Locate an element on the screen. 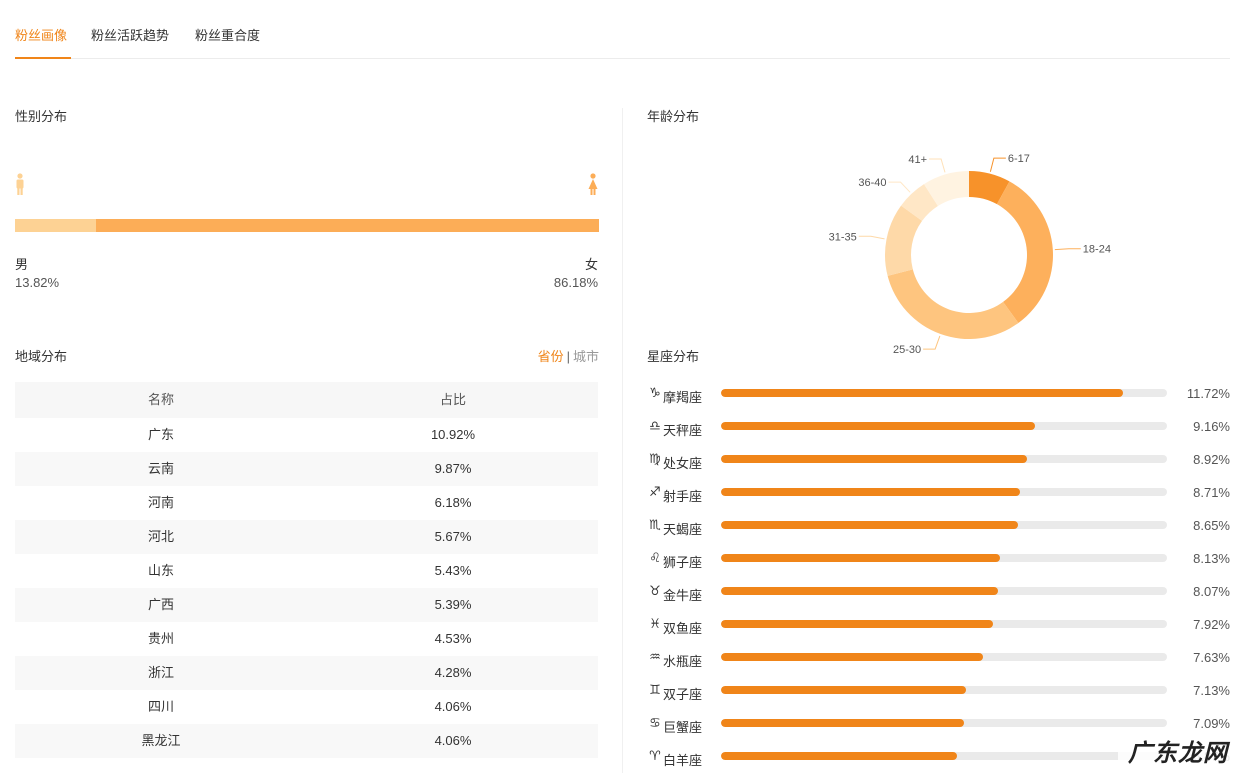 The width and height of the screenshot is (1254, 781). libra-icon: ♎ is located at coordinates (655, 426).